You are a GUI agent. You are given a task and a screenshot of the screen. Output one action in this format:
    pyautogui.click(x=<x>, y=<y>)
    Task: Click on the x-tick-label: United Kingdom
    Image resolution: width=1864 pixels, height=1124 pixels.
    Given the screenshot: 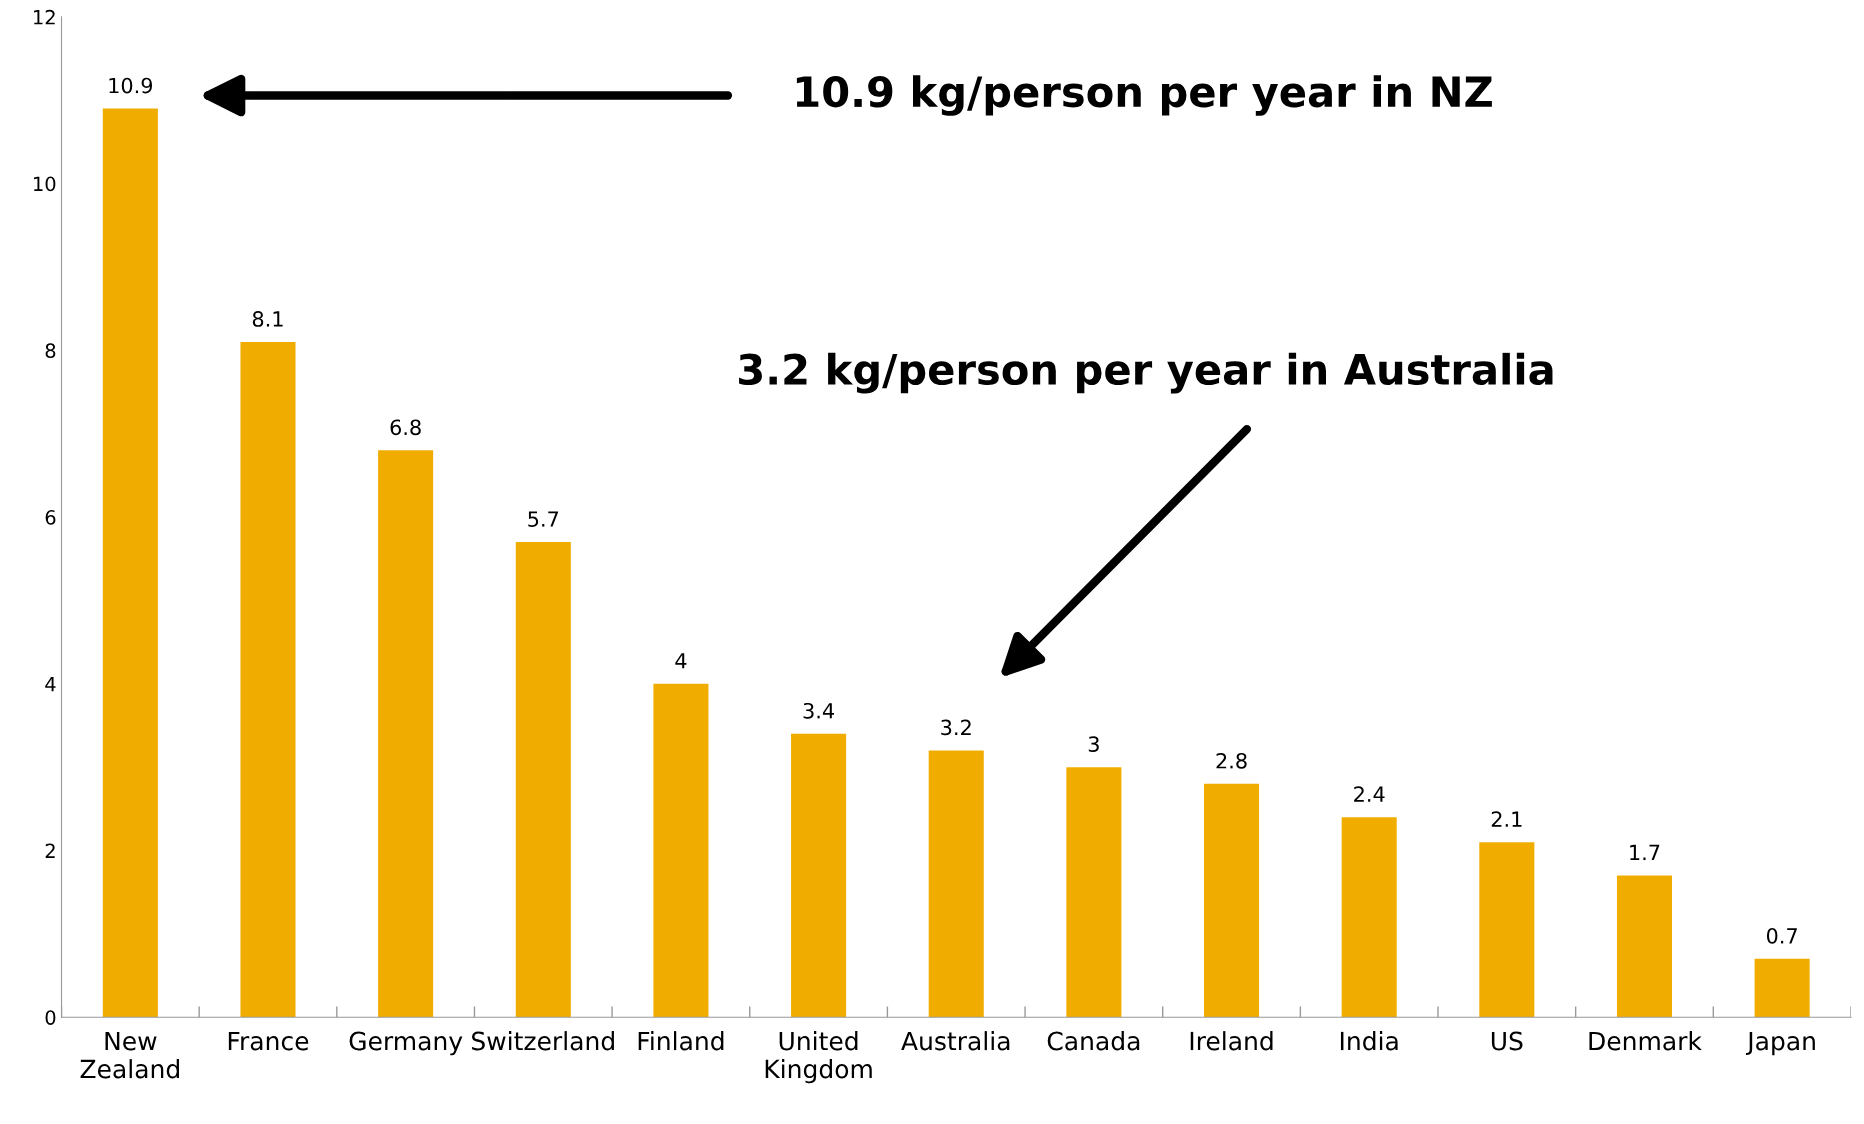 What is the action you would take?
    pyautogui.click(x=818, y=1057)
    